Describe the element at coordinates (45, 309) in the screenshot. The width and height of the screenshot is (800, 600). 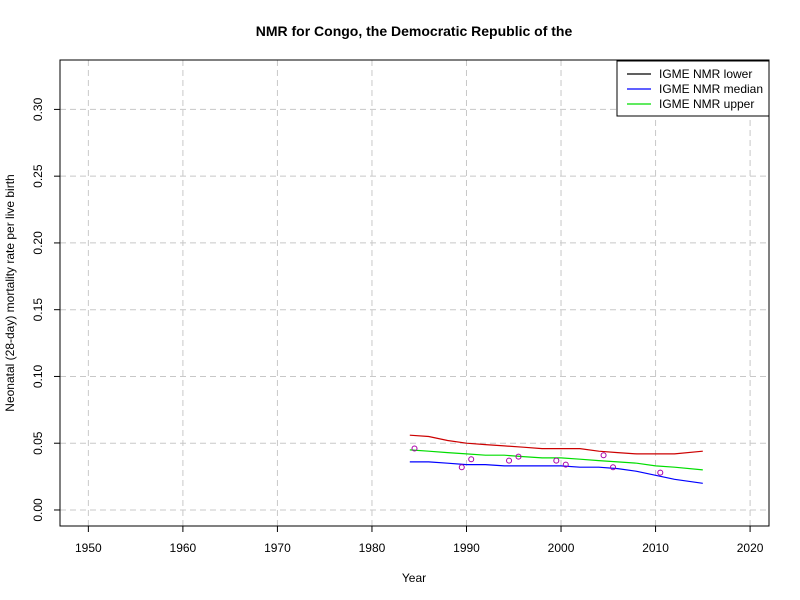
I see `y-axis: 0.00 0.05 0.10 0.15 0.20 0.25 0.30` at that location.